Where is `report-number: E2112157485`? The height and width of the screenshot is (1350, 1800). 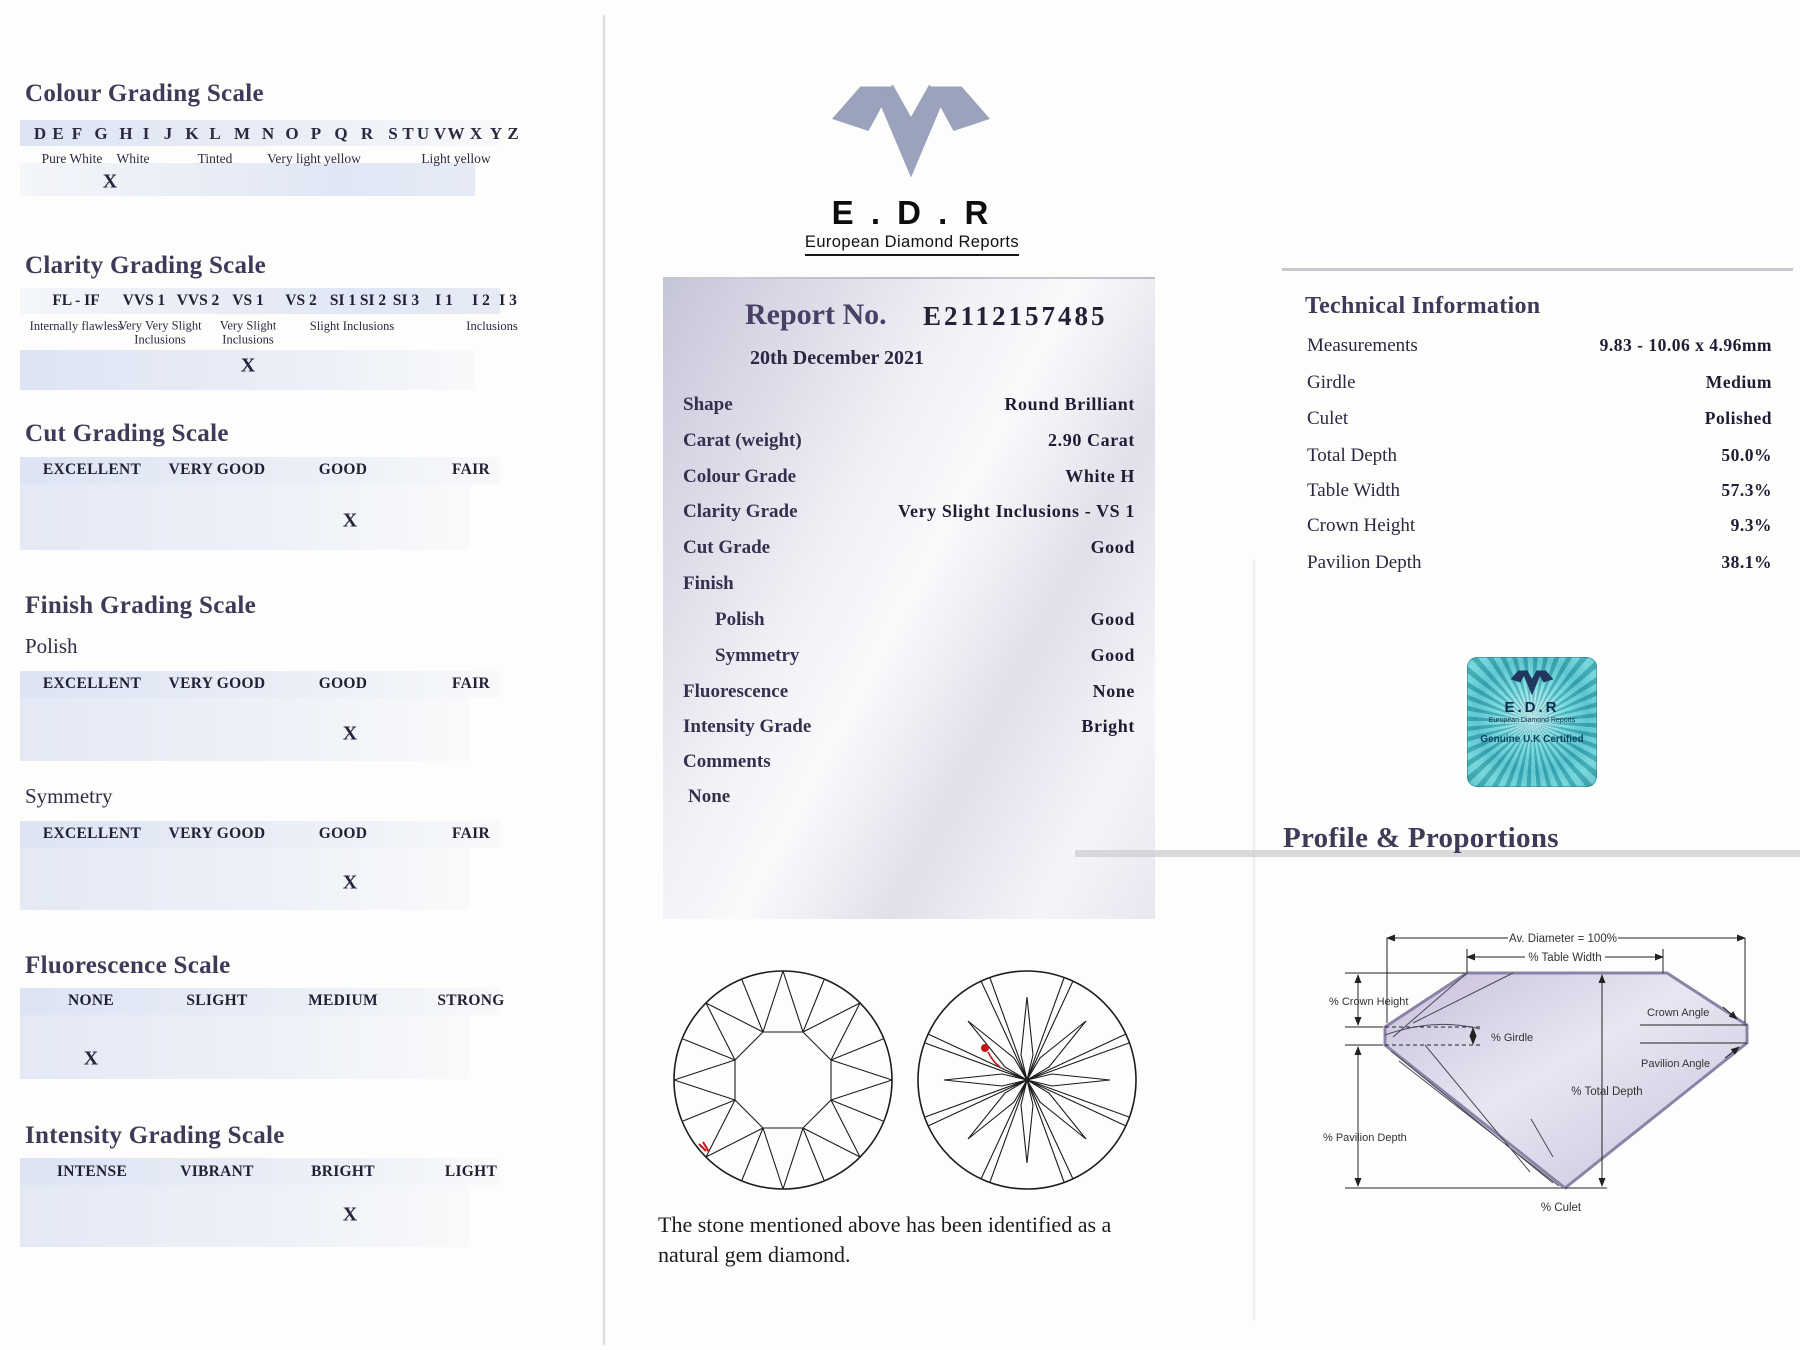
report-number: E2112157485 is located at coordinates (1015, 316).